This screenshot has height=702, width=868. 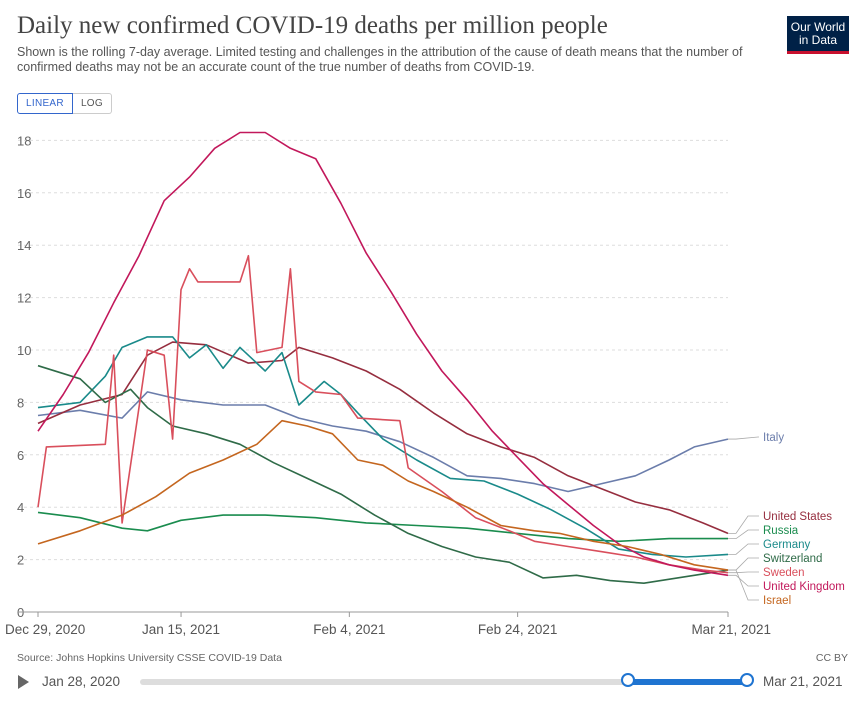 What do you see at coordinates (20, 402) in the screenshot?
I see `y-tick-label: 8` at bounding box center [20, 402].